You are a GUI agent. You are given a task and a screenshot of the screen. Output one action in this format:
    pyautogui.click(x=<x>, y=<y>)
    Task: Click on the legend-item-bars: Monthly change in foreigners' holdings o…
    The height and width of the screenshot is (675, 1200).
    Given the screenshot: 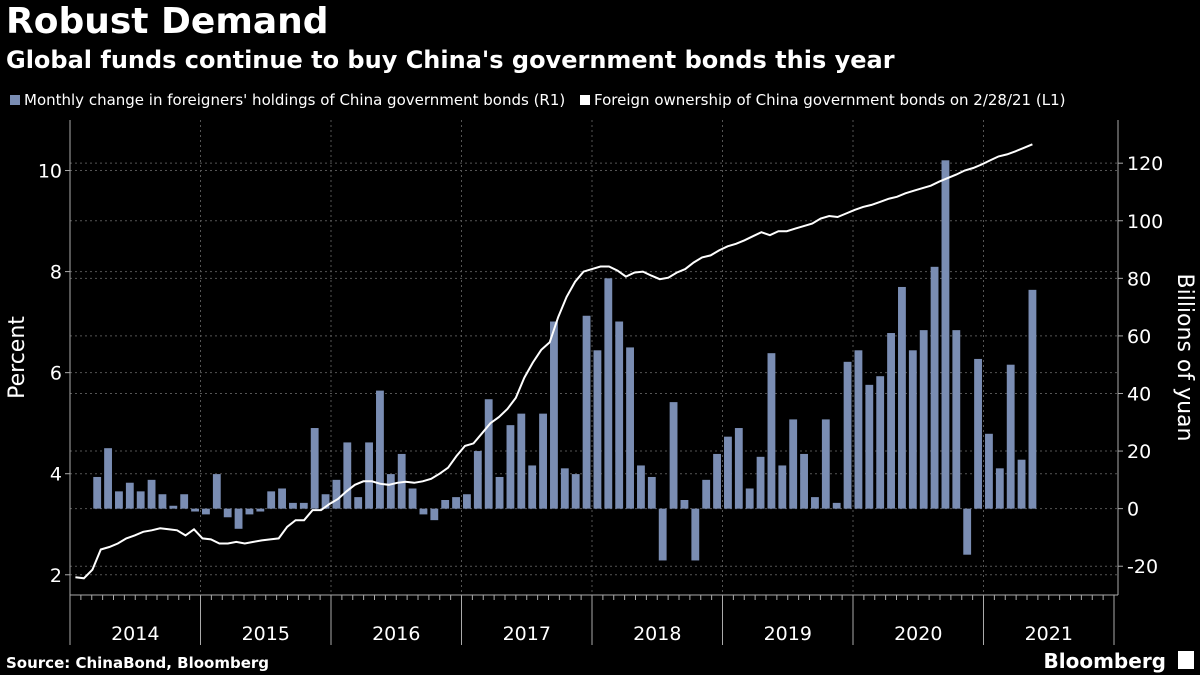 What is the action you would take?
    pyautogui.click(x=287, y=100)
    